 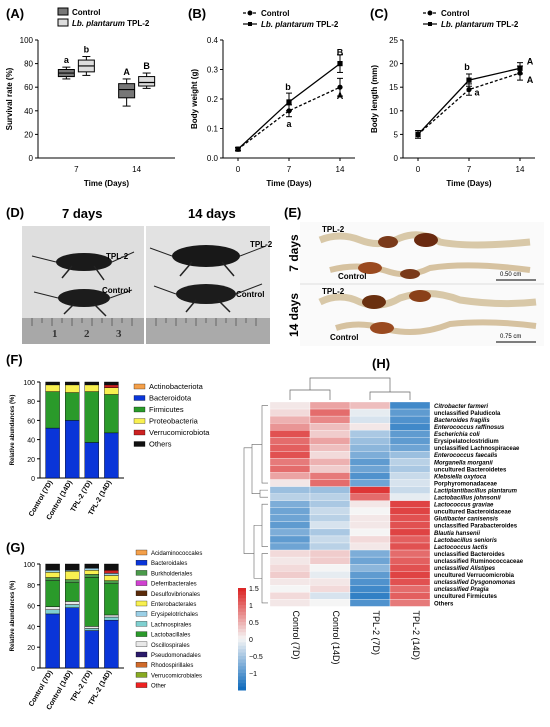 What do you see at coordinates (469, 89) in the screenshot?
I see `c-point-control` at bounding box center [469, 89].